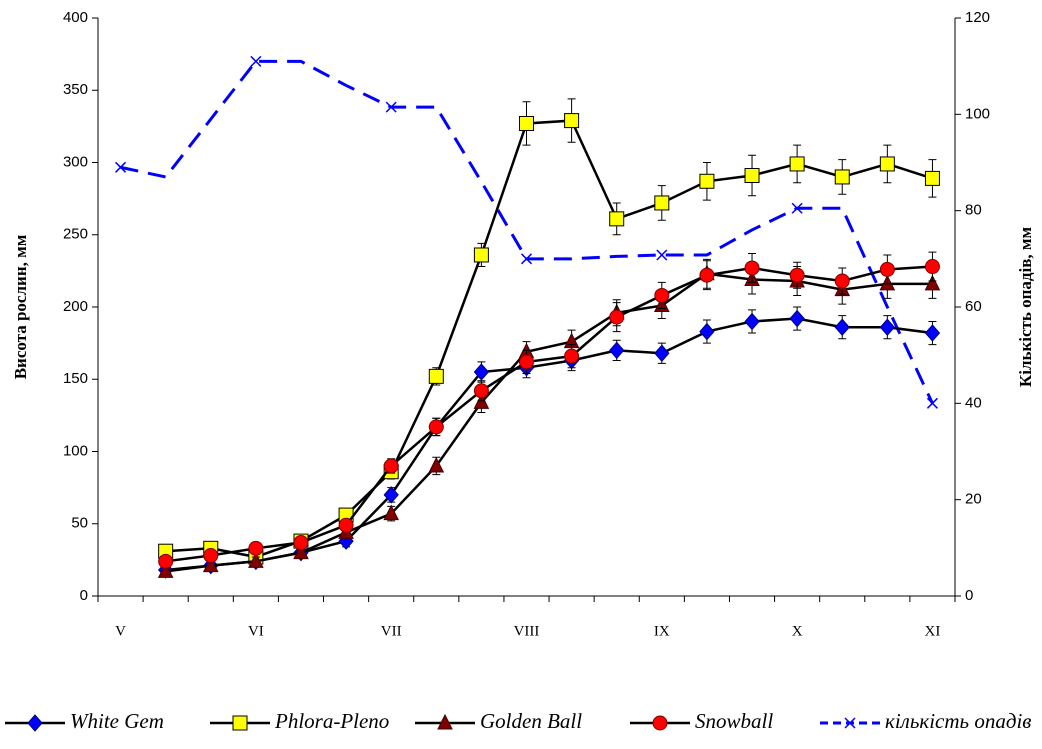 The height and width of the screenshot is (749, 1042). Describe the element at coordinates (977, 17) in the screenshot. I see `y2-tick-label: 120` at that location.